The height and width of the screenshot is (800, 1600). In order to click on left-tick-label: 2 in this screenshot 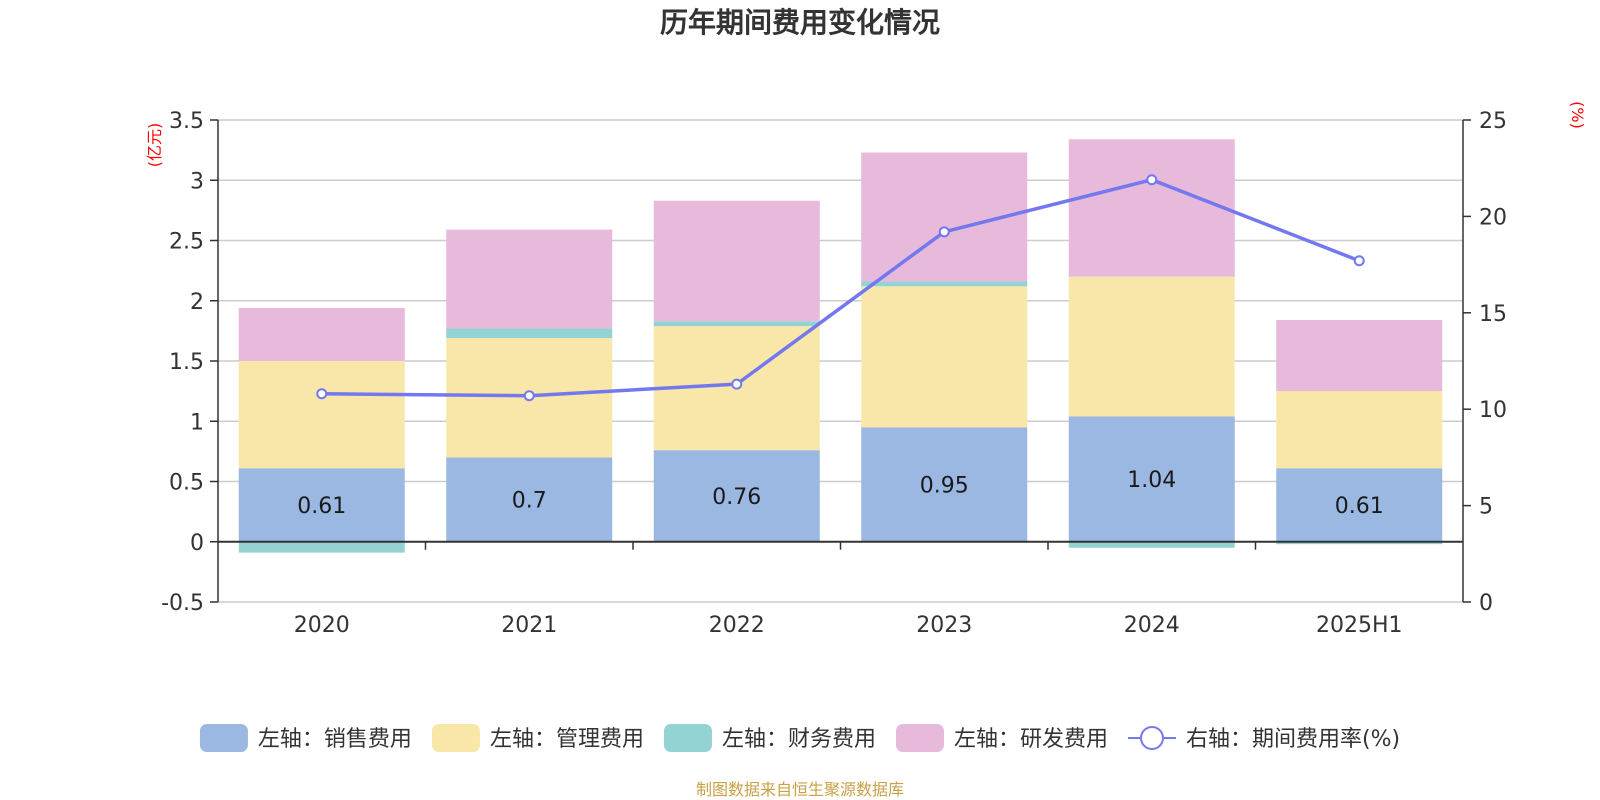, I will do `click(197, 302)`.